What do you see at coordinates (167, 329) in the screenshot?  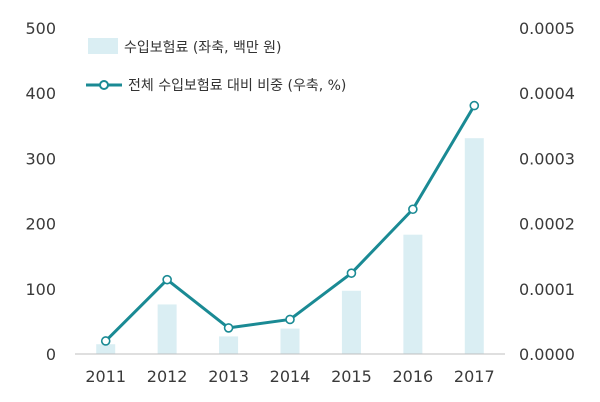 I see `bar-2012` at bounding box center [167, 329].